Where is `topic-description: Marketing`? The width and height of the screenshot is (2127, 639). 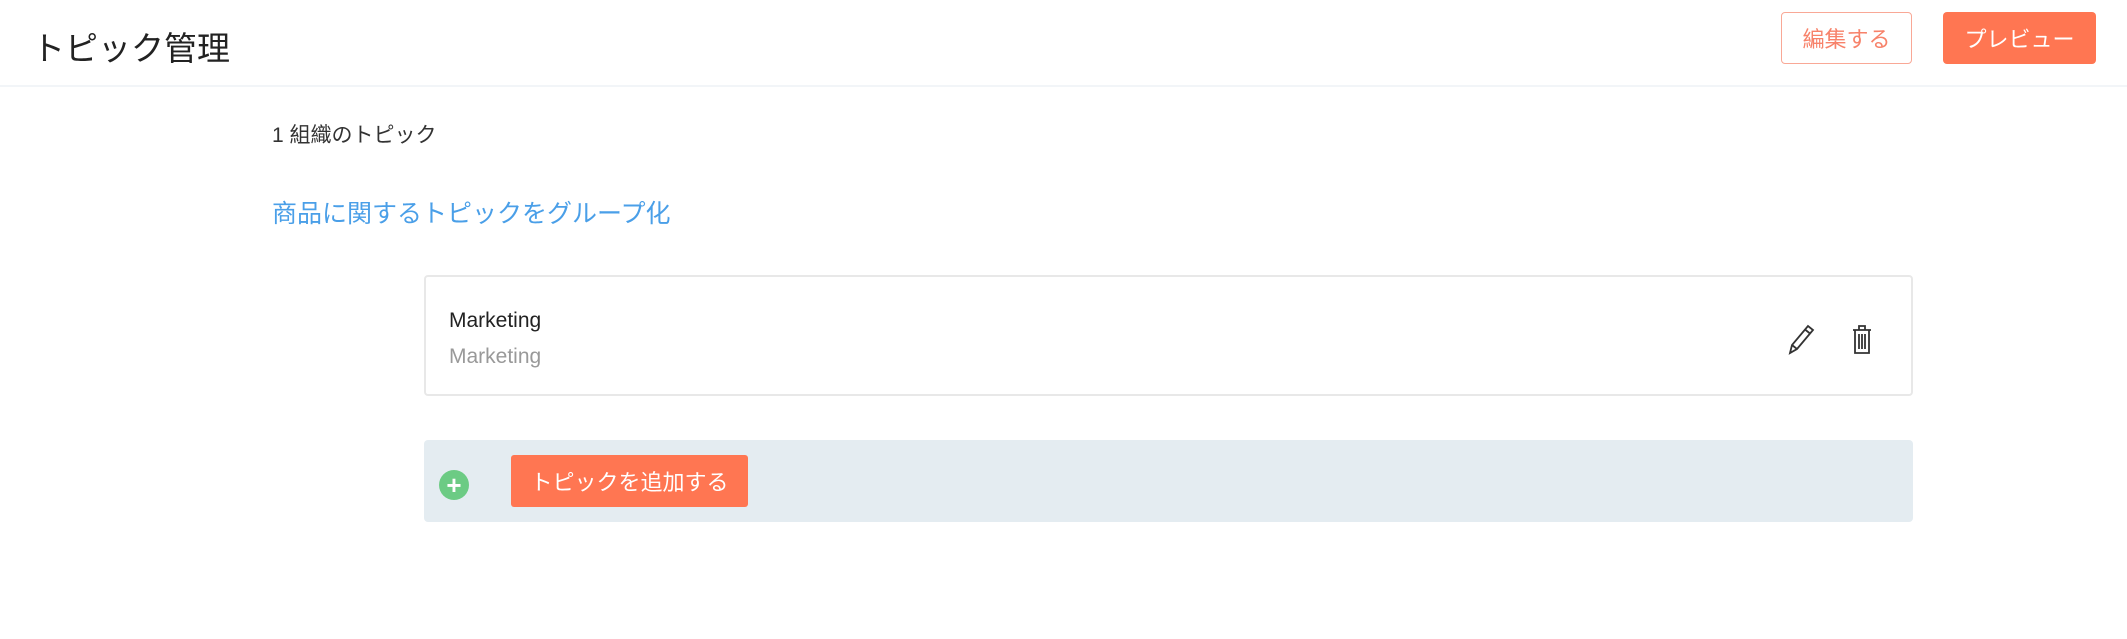 topic-description: Marketing is located at coordinates (495, 356).